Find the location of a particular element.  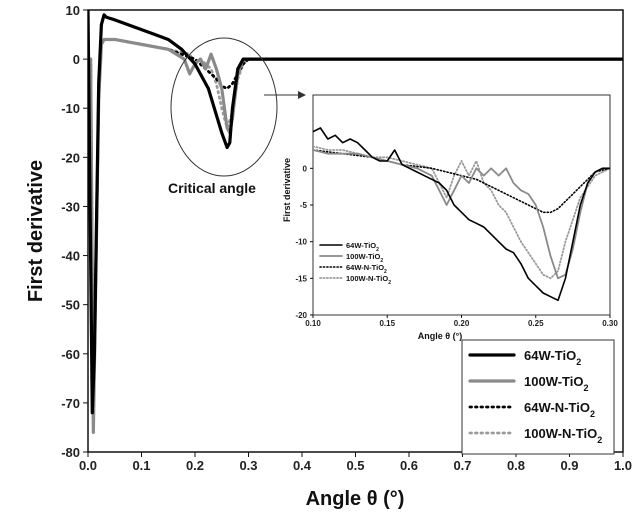

inset-y-axis-title: First derivative is located at coordinates (287, 190).